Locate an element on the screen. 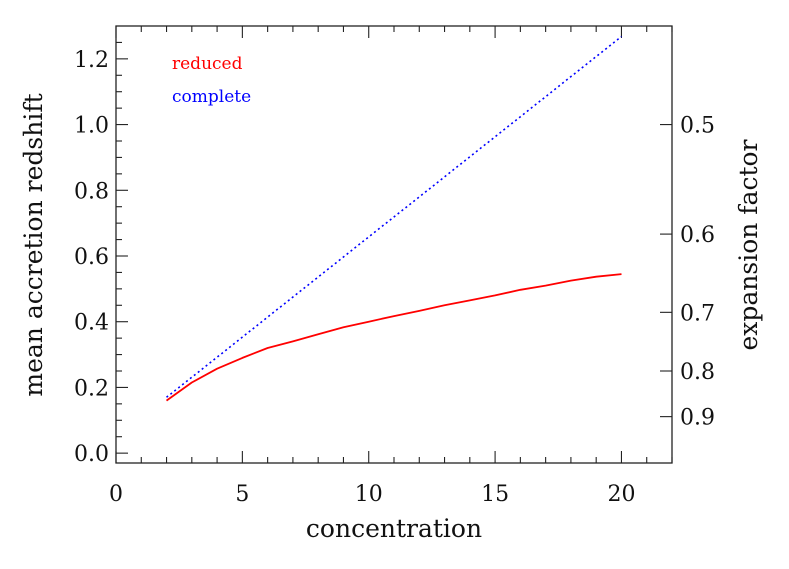  y2-tick-label: 0.5 is located at coordinates (697, 126).